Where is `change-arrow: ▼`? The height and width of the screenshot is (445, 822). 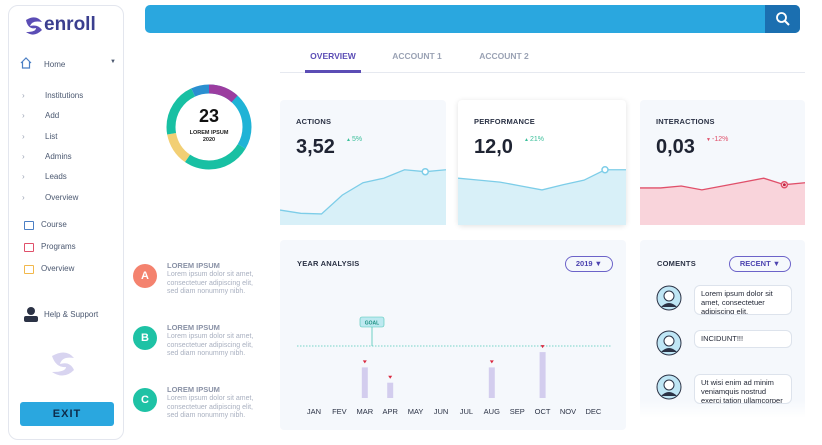
change-arrow: ▼ is located at coordinates (708, 140).